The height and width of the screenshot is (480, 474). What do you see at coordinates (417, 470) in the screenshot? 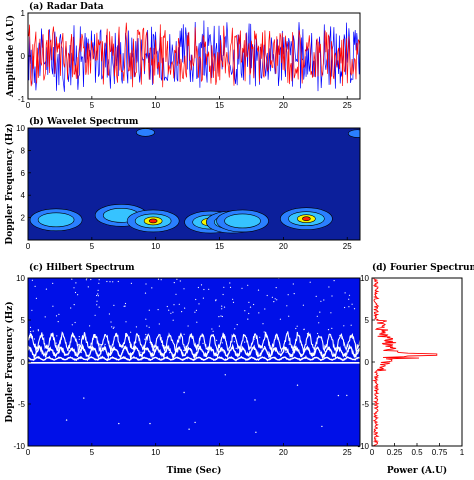
I see `fourier-xlabel: Power (A.U)` at bounding box center [417, 470].